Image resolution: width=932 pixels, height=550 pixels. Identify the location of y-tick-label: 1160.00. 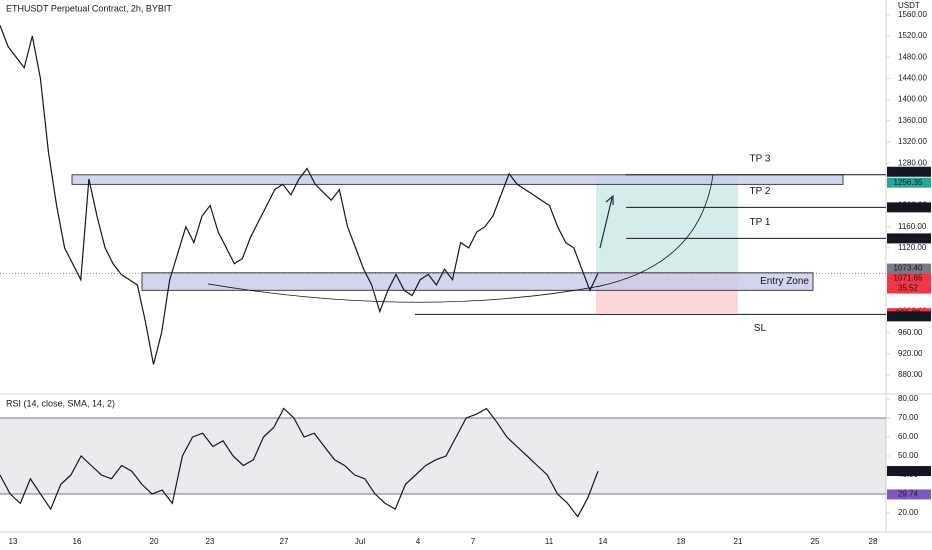
(912, 226).